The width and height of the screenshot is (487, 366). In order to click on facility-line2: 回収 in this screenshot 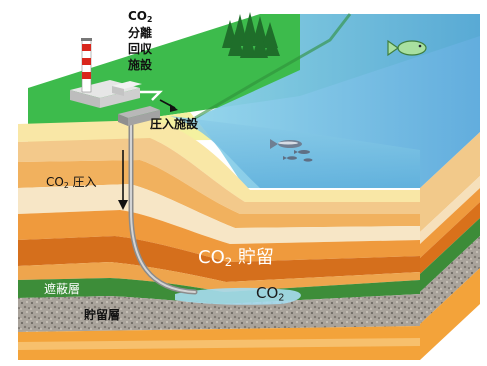, I will do `click(140, 49)`.